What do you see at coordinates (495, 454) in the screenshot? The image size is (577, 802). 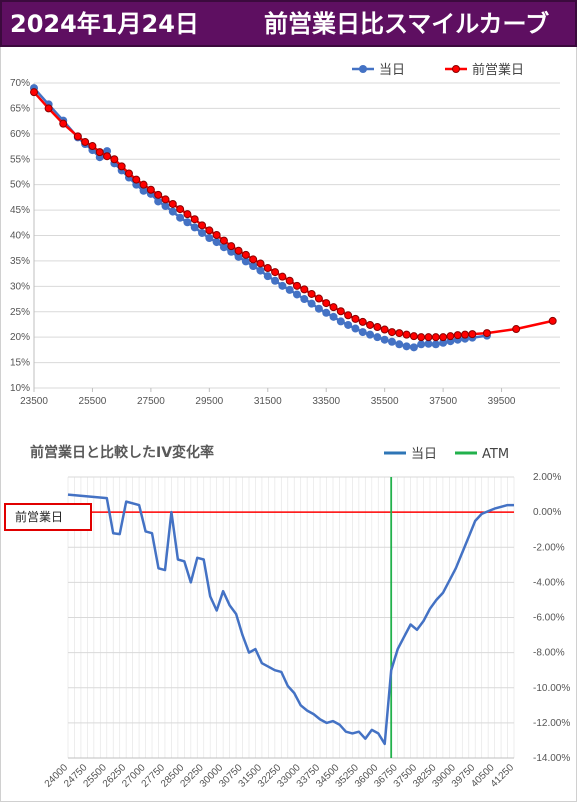 I see `legend-label: ATM` at bounding box center [495, 454].